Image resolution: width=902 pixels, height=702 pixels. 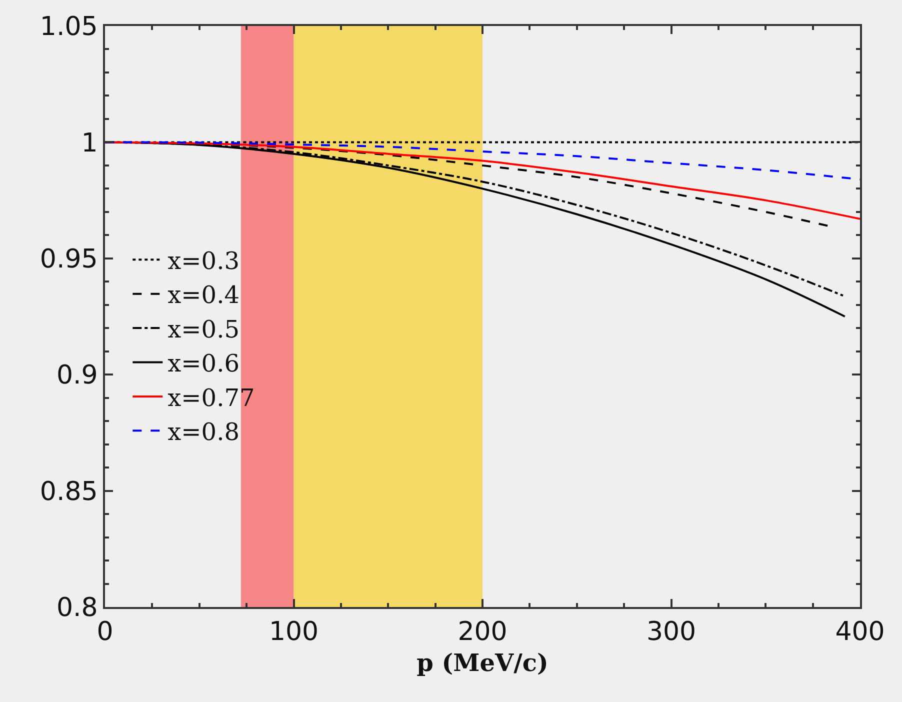 I want to click on legend-label: x=0.77, so click(x=211, y=398).